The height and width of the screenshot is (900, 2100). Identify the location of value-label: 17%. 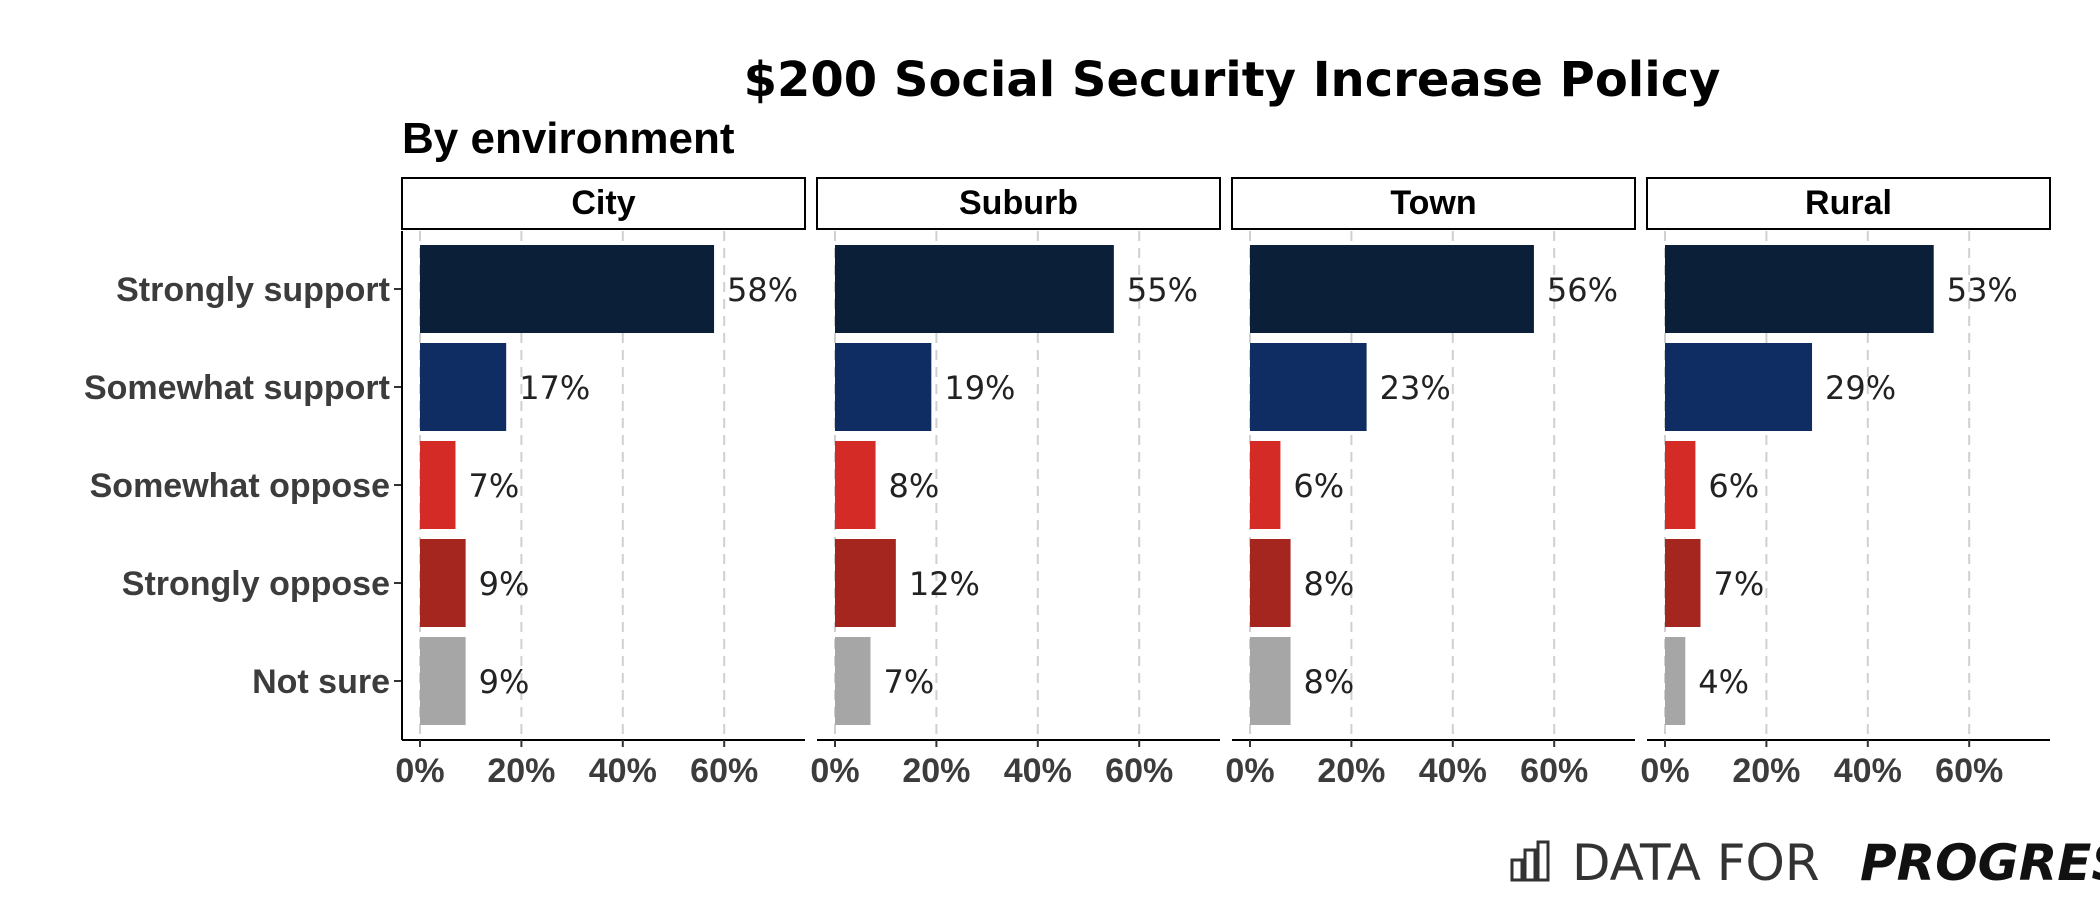
(554, 388).